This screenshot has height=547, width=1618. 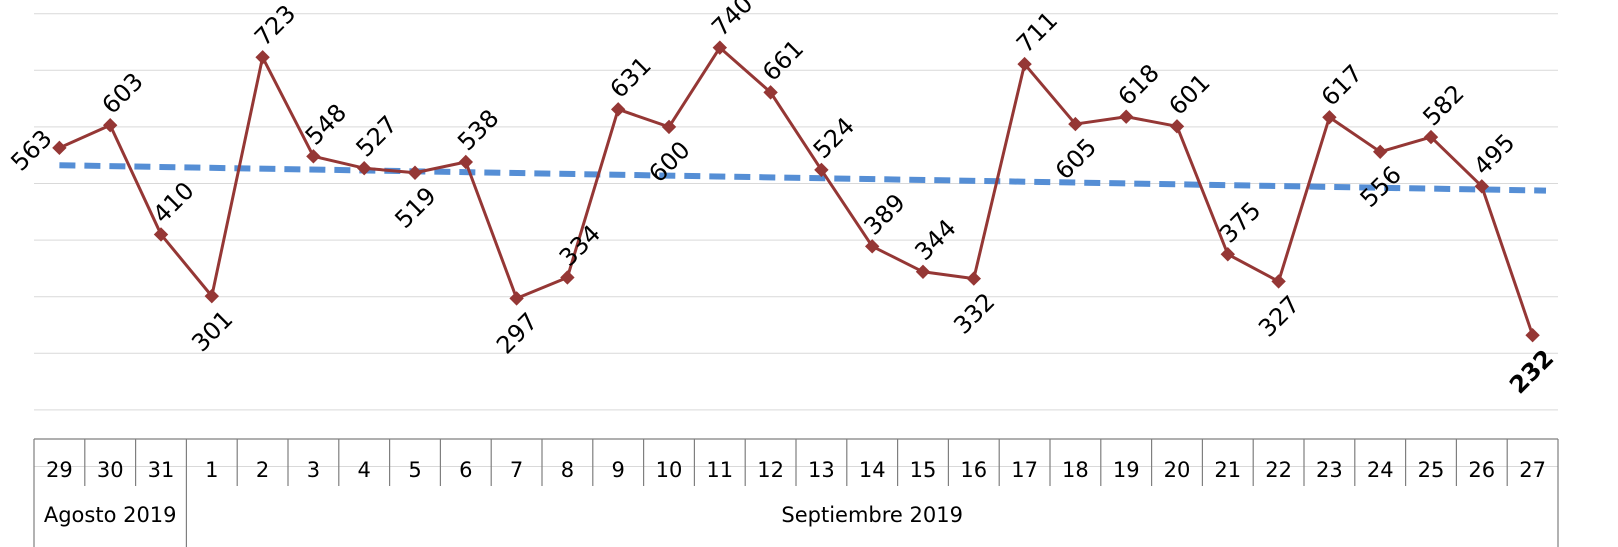 What do you see at coordinates (618, 470) in the screenshot?
I see `x-tick-label: 9` at bounding box center [618, 470].